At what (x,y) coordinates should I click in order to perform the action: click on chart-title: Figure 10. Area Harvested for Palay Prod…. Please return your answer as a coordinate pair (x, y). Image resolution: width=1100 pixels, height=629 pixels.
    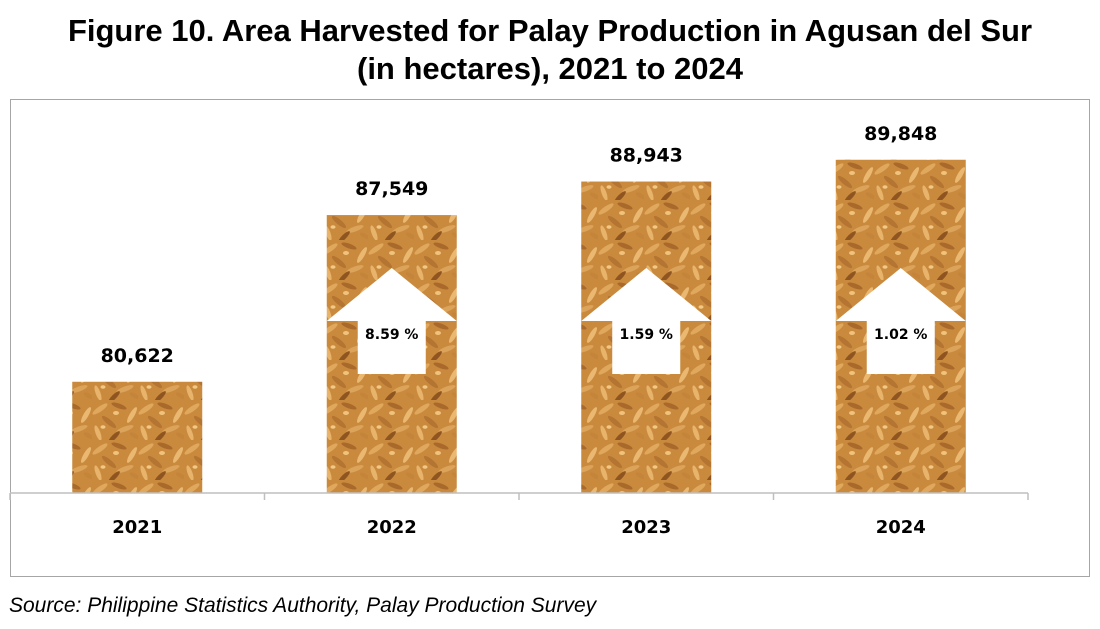
    Looking at the image, I should click on (550, 50).